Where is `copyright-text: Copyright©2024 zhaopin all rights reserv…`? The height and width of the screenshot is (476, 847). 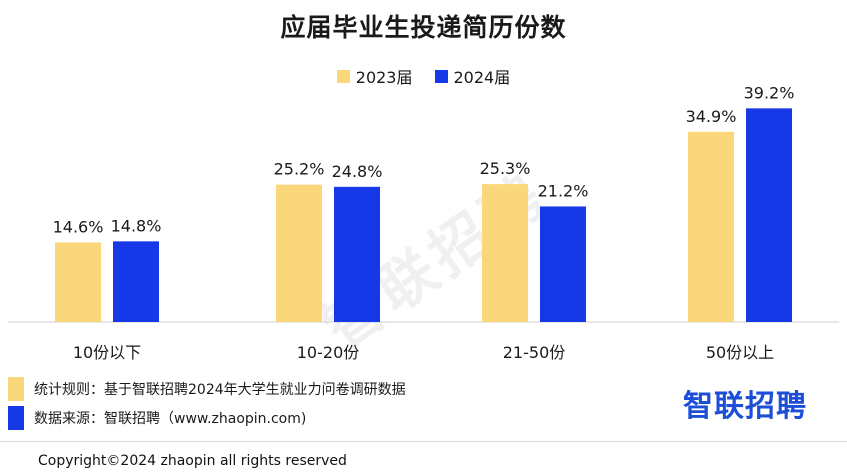 copyright-text: Copyright©2024 zhaopin all rights reserv… is located at coordinates (192, 461).